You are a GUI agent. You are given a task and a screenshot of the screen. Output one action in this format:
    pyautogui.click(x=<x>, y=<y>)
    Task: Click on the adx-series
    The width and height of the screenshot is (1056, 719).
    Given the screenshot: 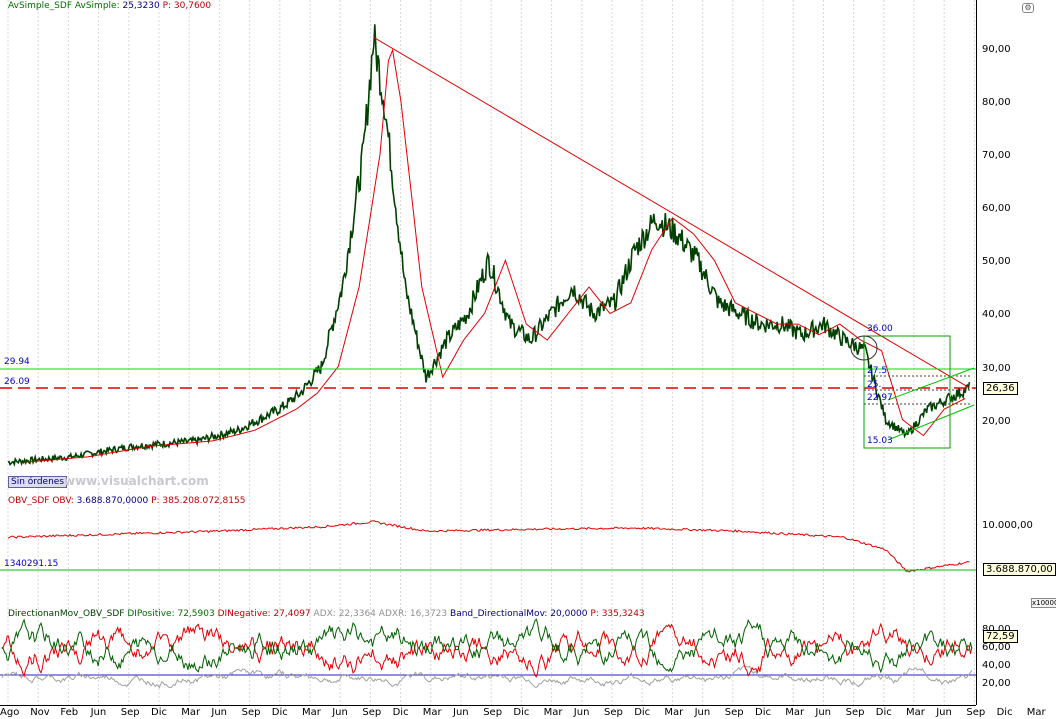 What is the action you would take?
    pyautogui.click(x=487, y=677)
    